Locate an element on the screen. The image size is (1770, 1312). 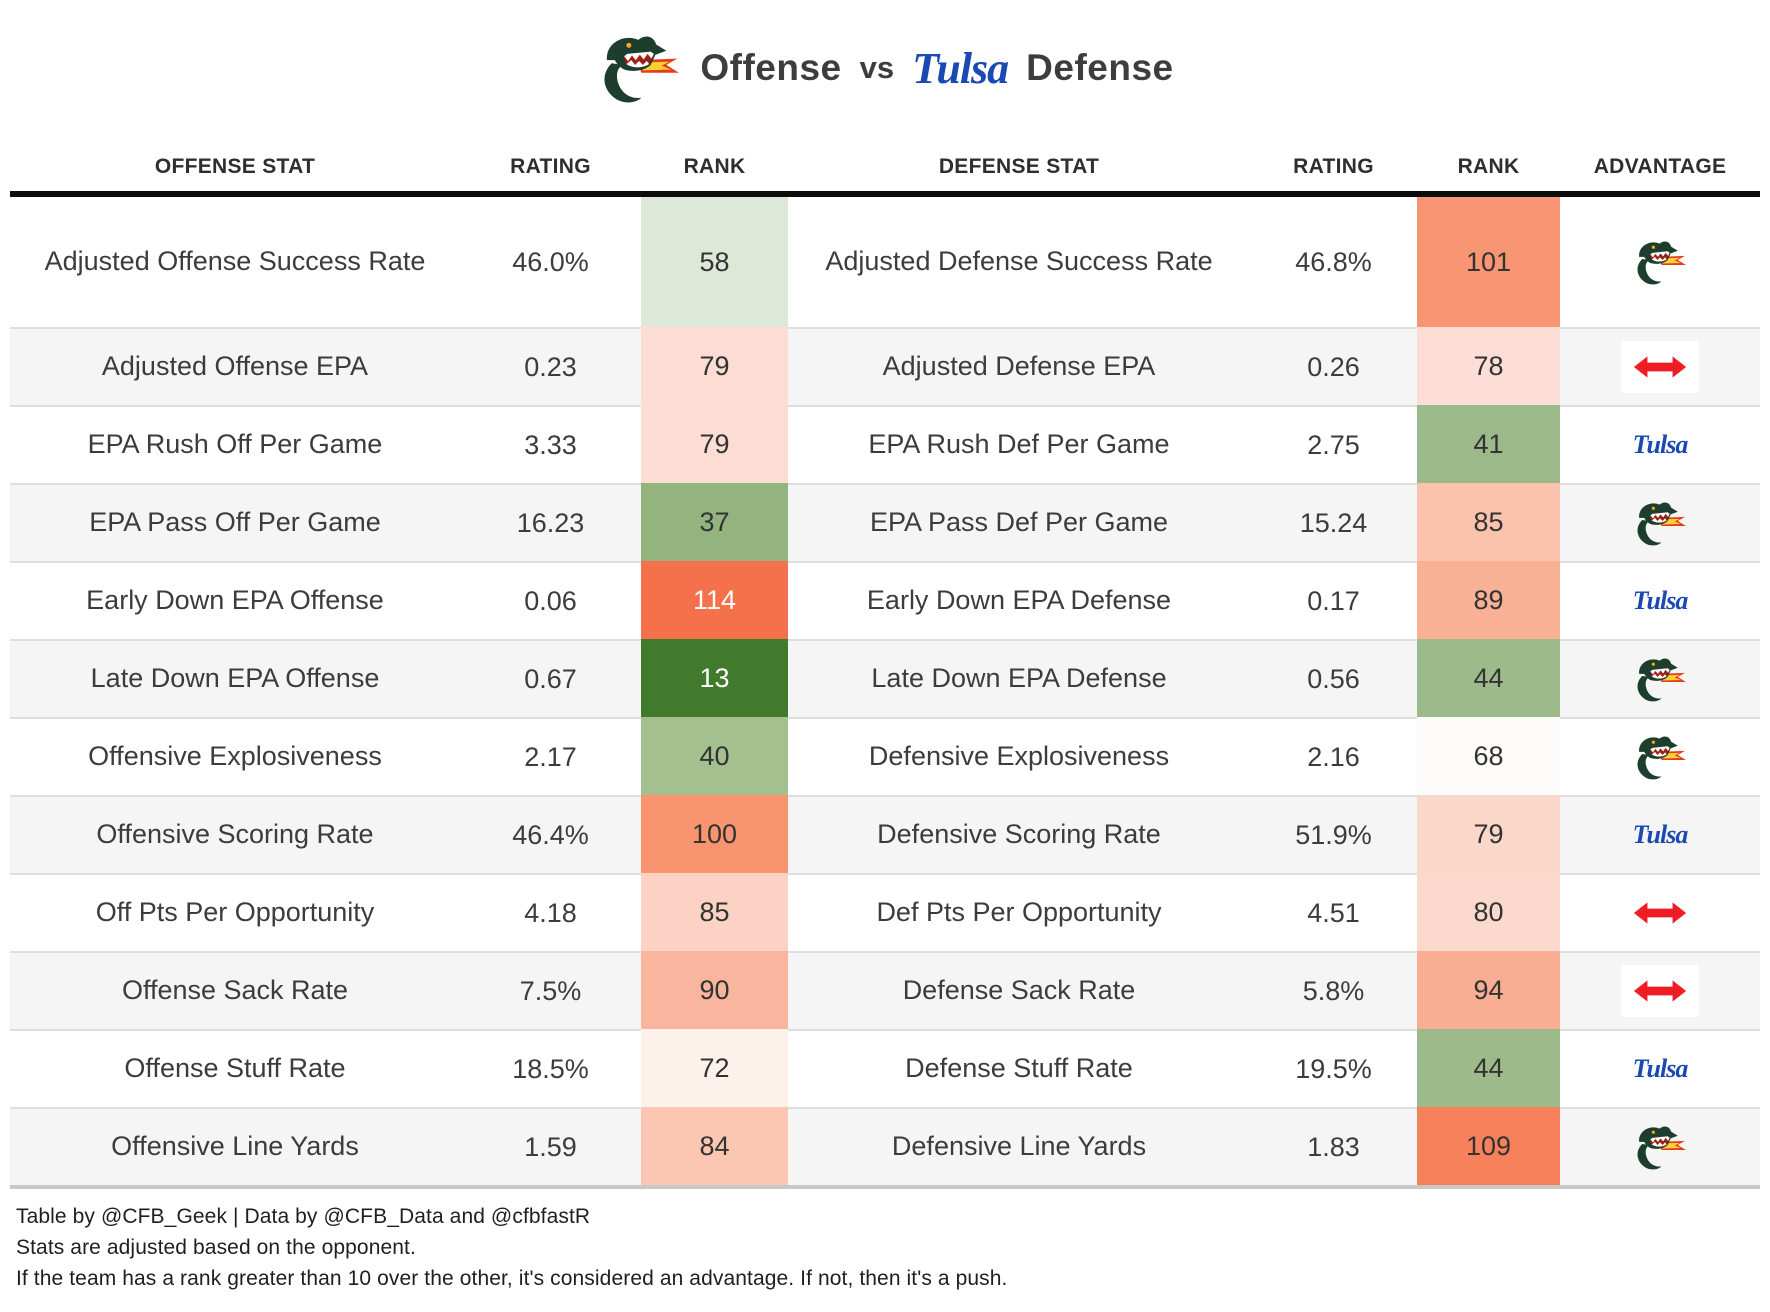
offense-stat-cell: Offense Sack Rate is located at coordinates (235, 990).